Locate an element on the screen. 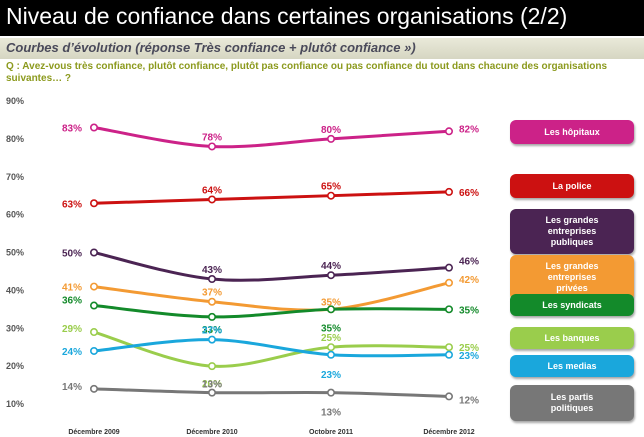  data-label: 33% is located at coordinates (212, 330).